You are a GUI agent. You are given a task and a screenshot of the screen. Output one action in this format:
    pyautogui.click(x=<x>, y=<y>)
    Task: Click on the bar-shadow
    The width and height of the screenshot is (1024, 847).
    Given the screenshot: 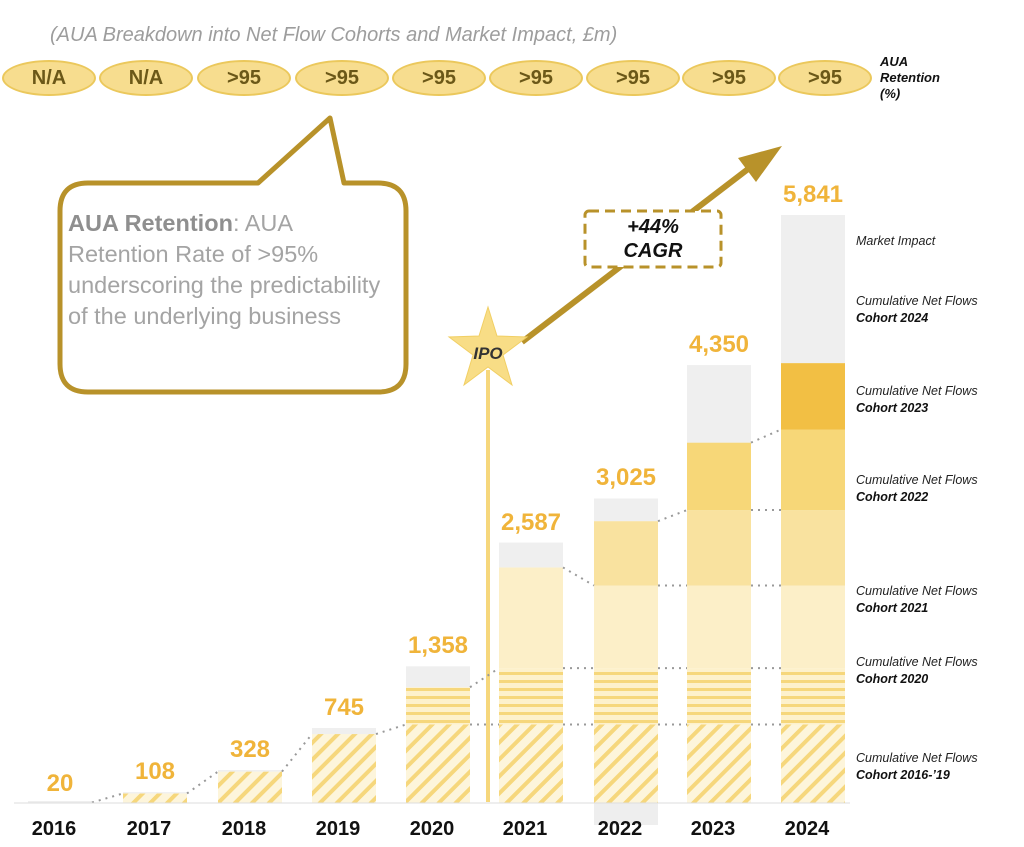 What is the action you would take?
    pyautogui.click(x=626, y=814)
    